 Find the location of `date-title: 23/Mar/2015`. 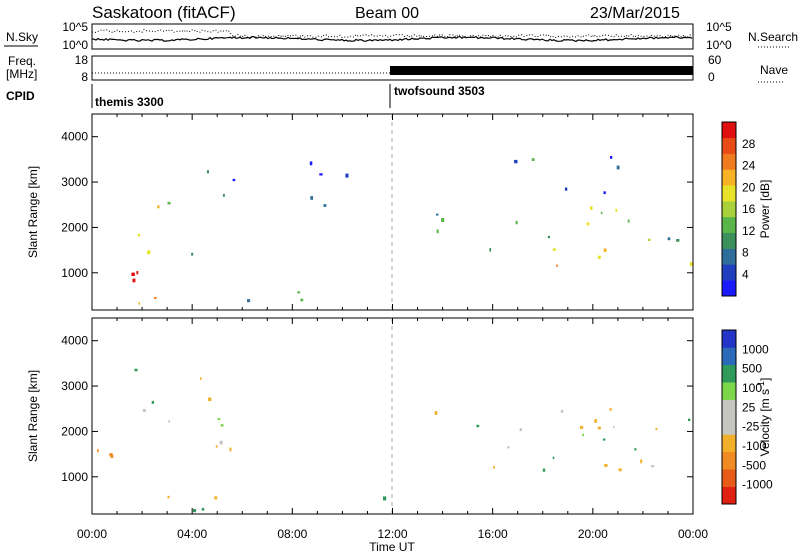

date-title: 23/Mar/2015 is located at coordinates (635, 13).